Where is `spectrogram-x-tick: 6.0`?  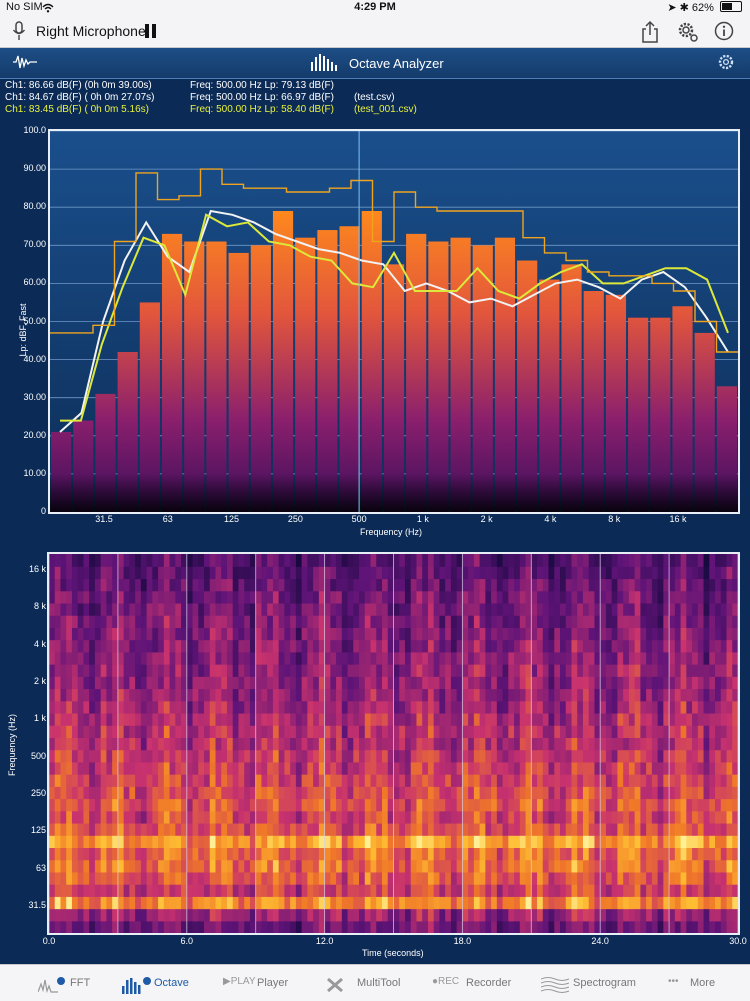
spectrogram-x-tick: 6.0 is located at coordinates (187, 941).